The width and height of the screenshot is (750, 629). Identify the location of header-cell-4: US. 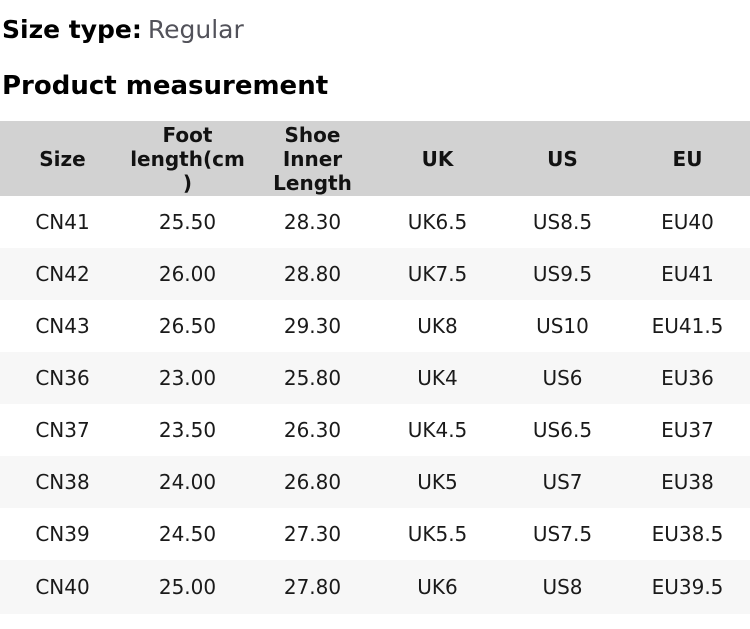
(562, 158).